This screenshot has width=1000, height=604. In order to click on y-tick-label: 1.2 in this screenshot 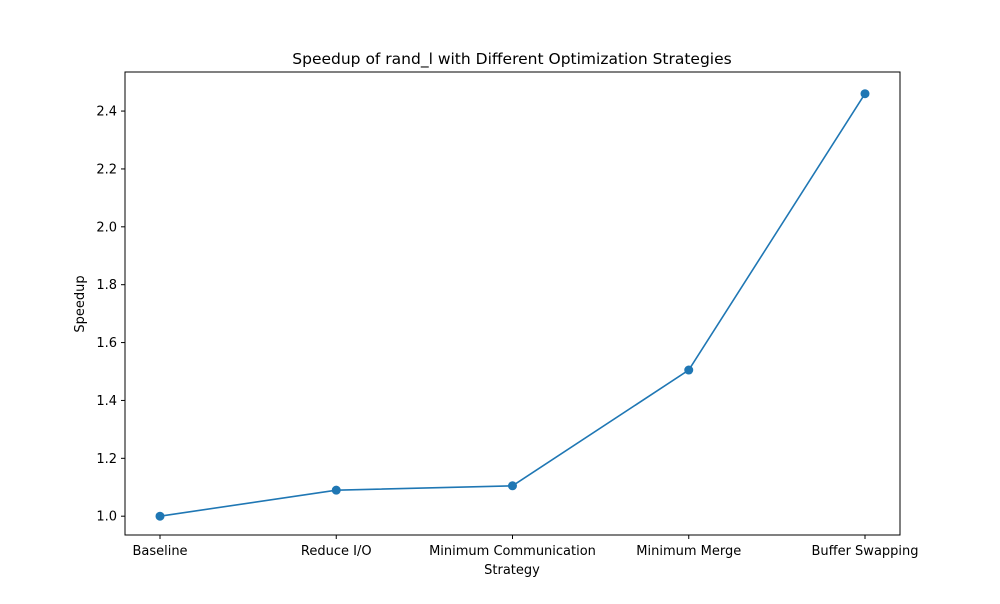, I will do `click(106, 459)`.